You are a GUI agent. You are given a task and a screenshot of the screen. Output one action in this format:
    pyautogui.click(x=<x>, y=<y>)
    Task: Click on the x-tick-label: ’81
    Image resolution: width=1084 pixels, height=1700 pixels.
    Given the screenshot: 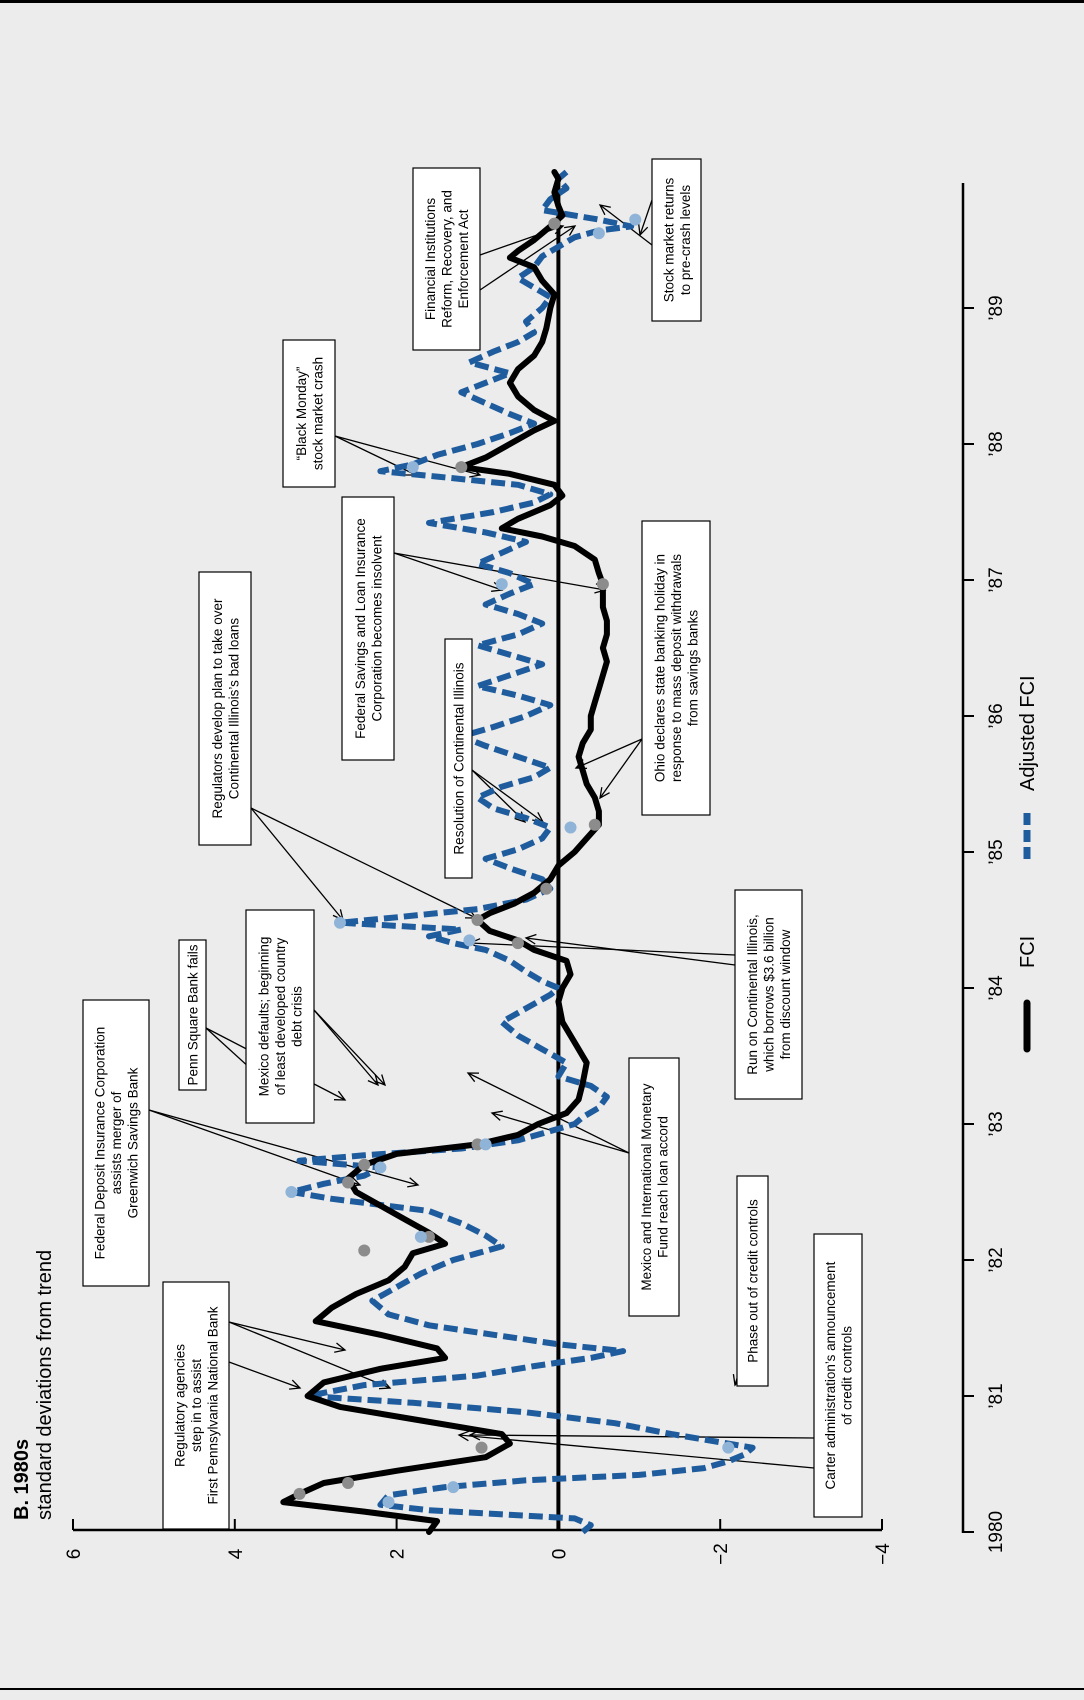 What is the action you would take?
    pyautogui.click(x=996, y=1395)
    